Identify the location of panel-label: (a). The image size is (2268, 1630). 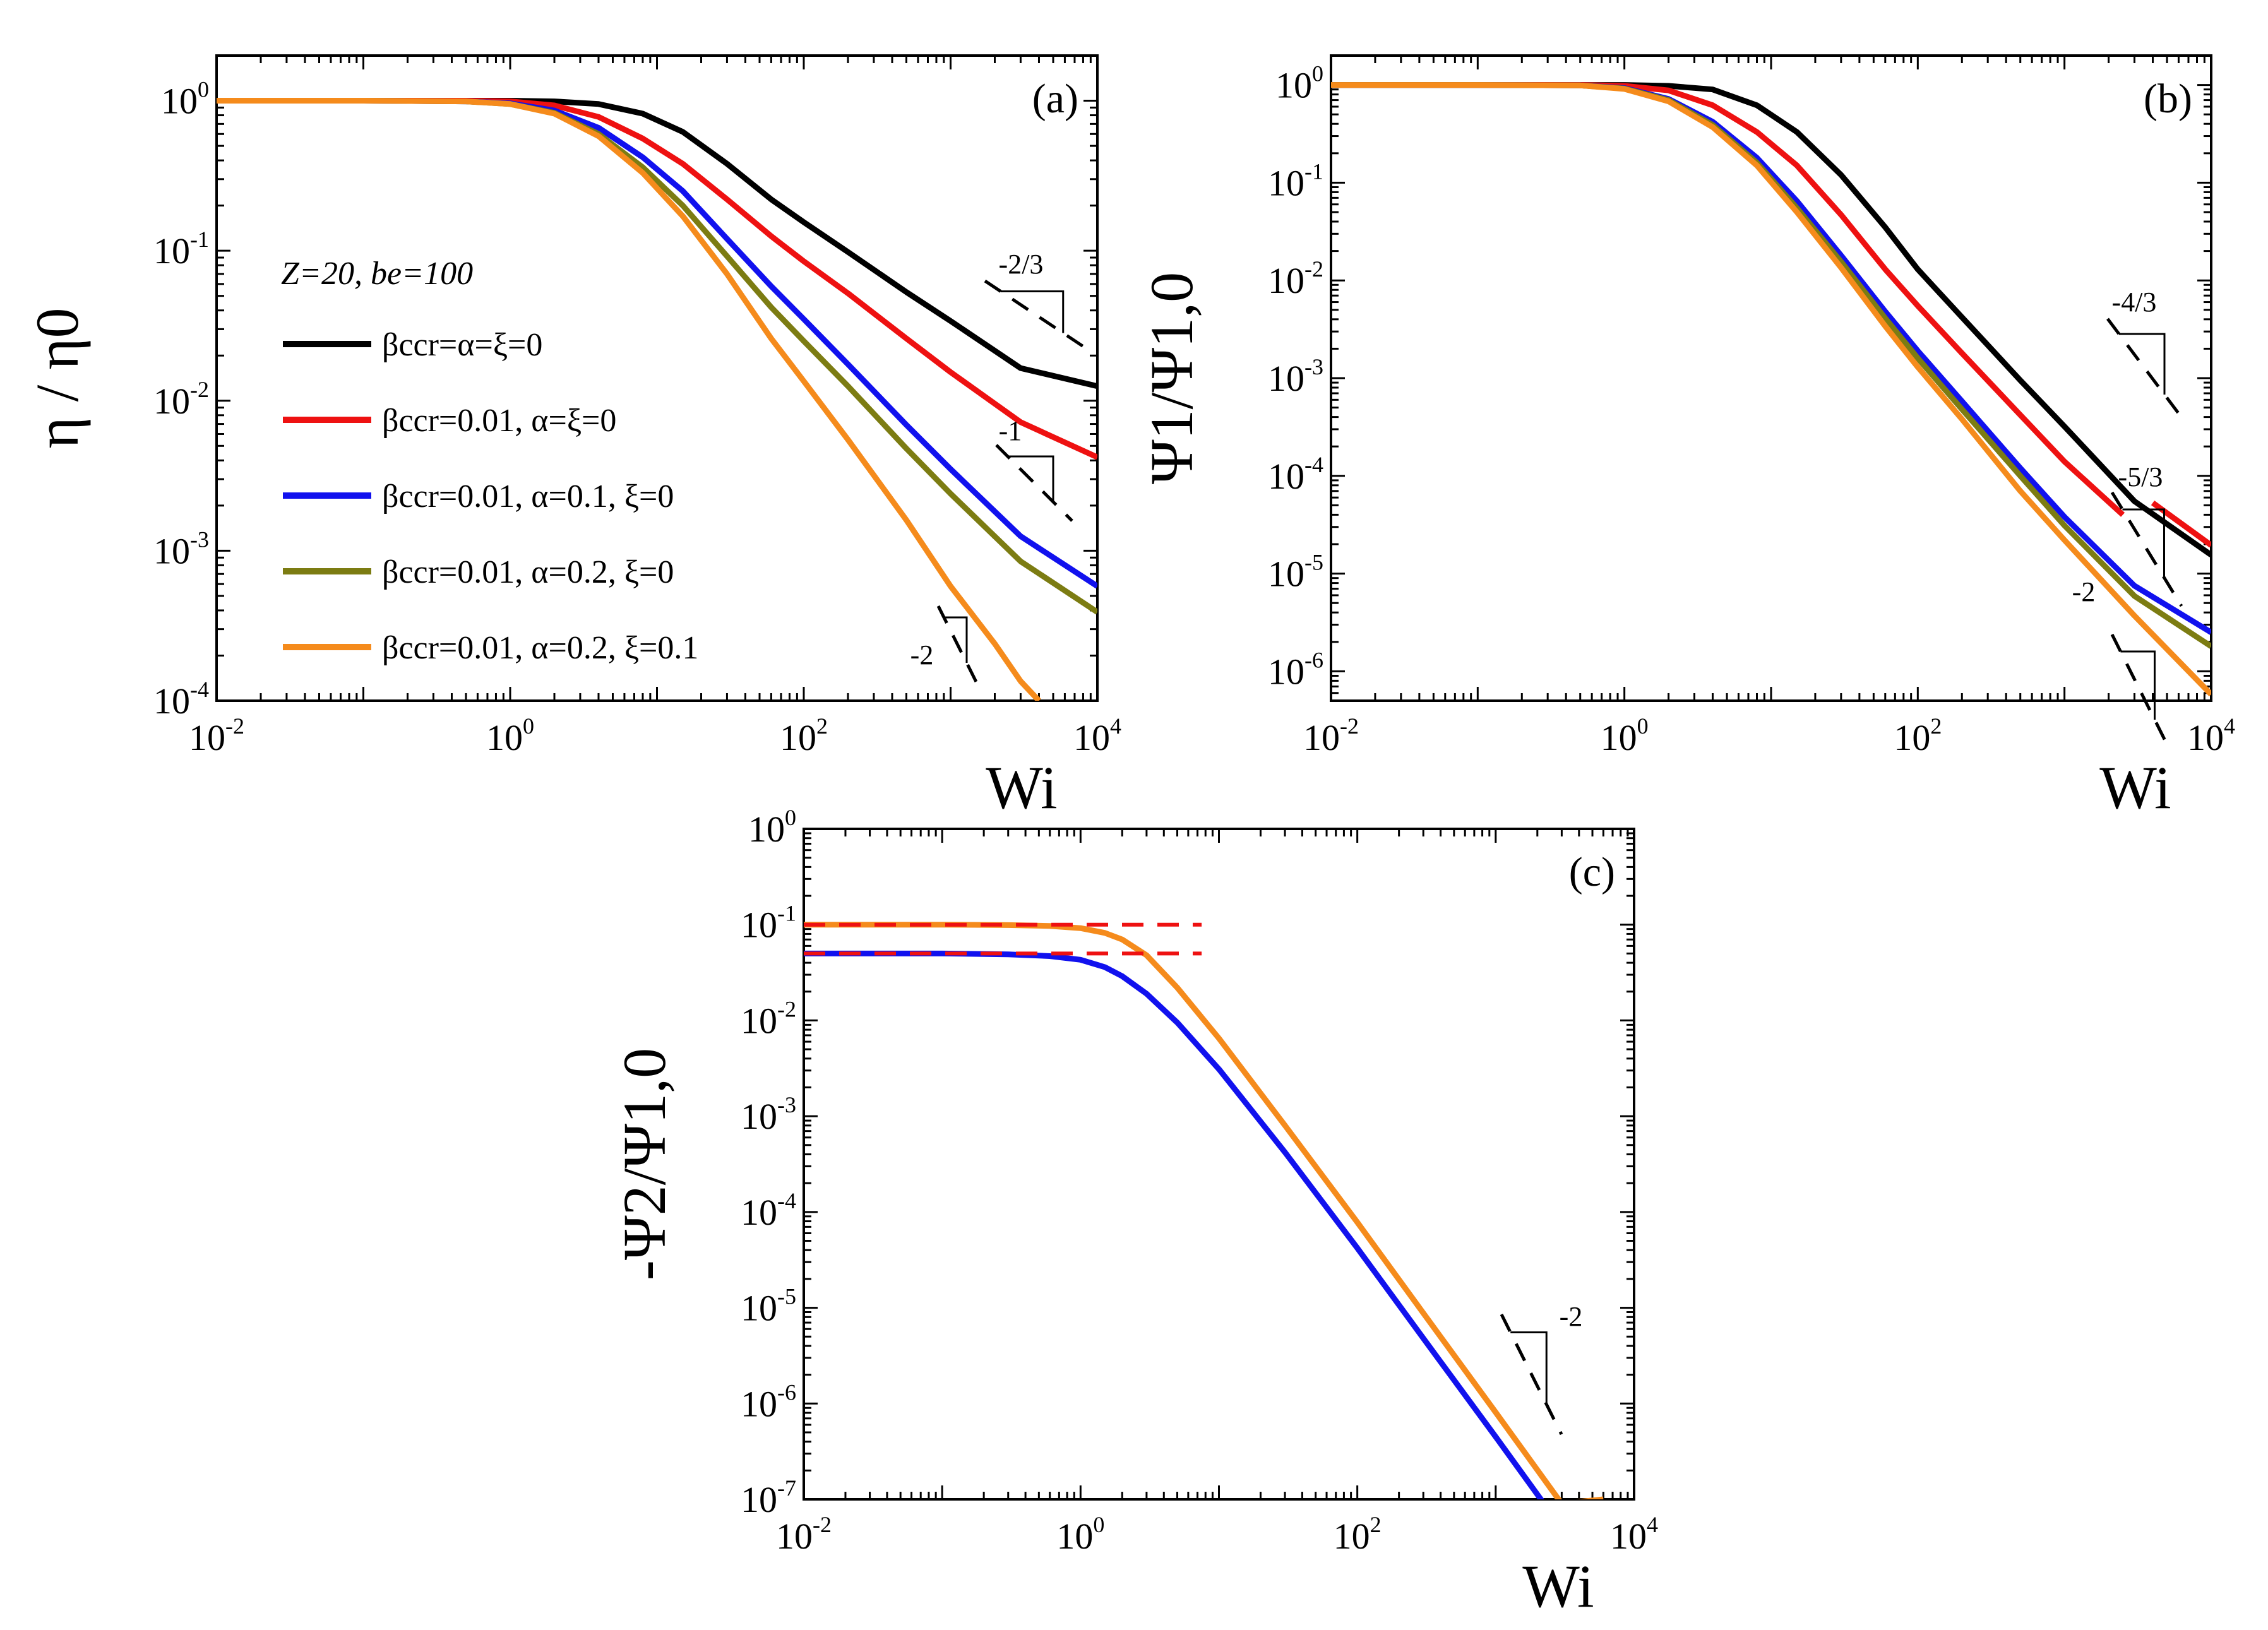
(1055, 99).